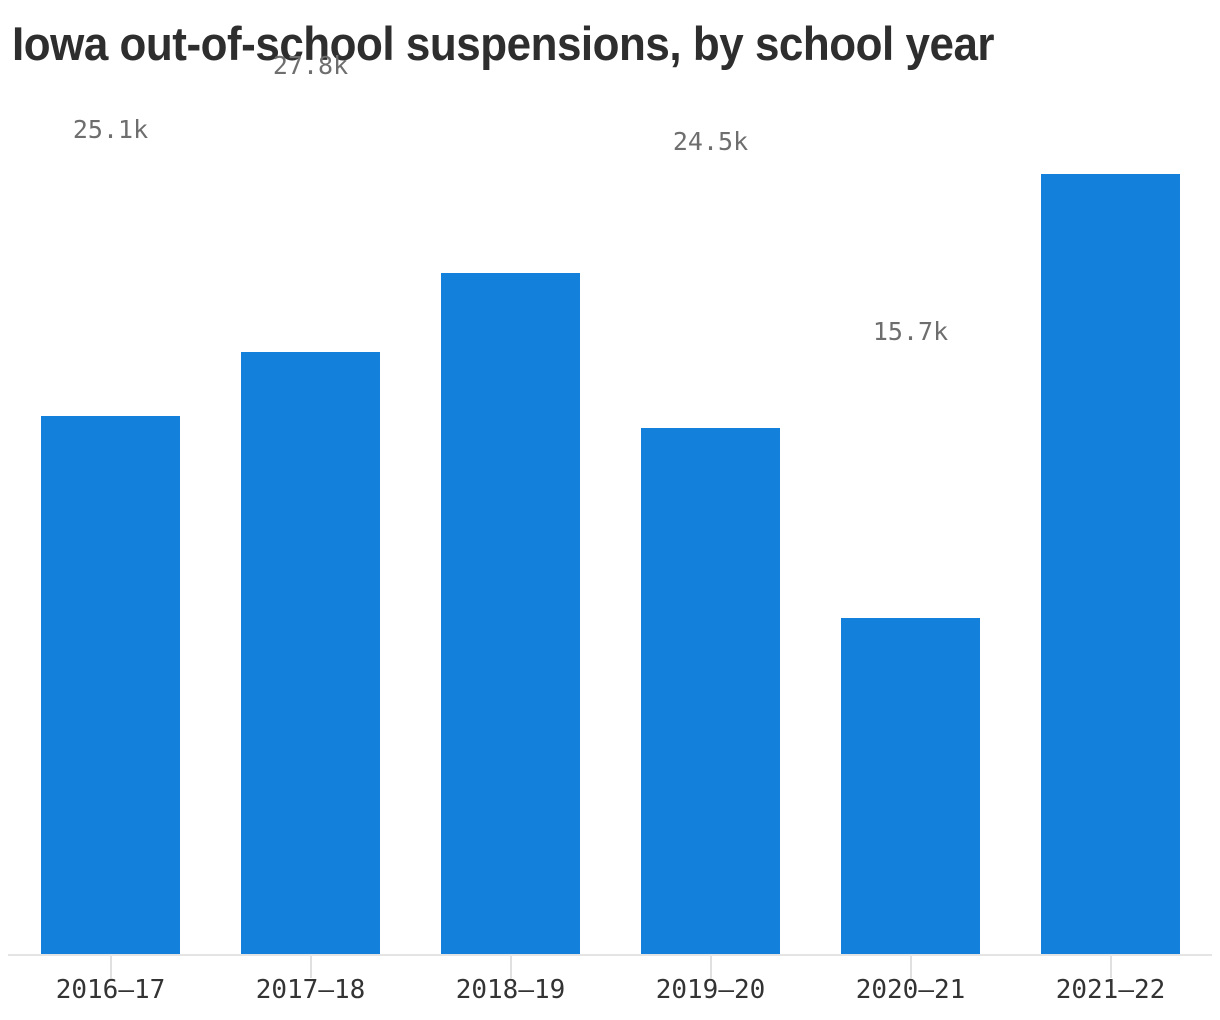 Image resolution: width=1220 pixels, height=1020 pixels. Describe the element at coordinates (710, 141) in the screenshot. I see `bar-value-label: 24.5k` at that location.